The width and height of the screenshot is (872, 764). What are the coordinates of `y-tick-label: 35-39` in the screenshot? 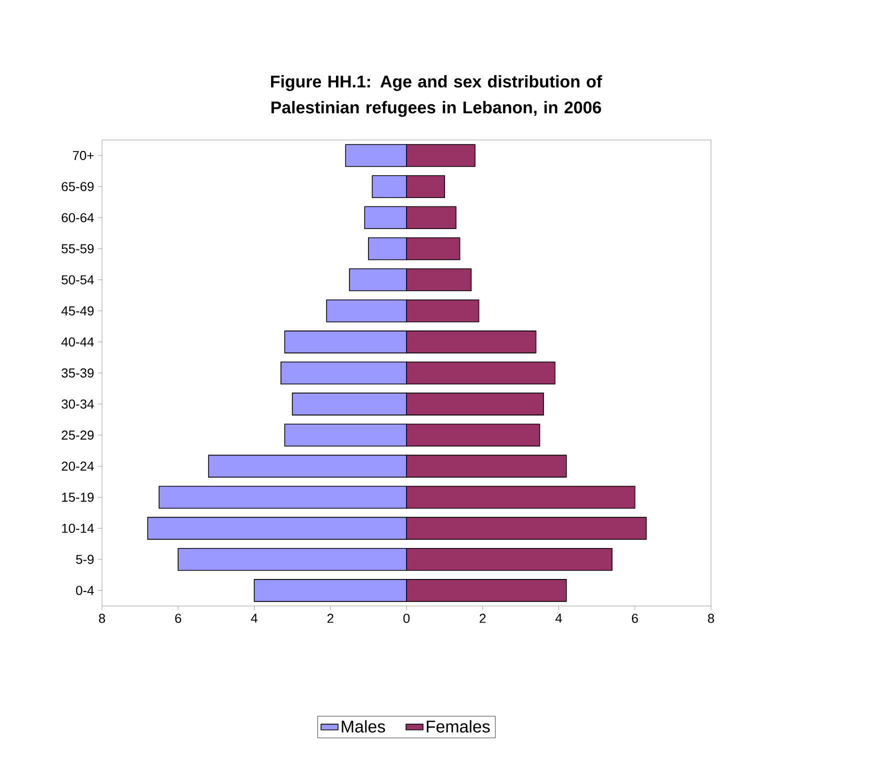 It's located at (78, 373).